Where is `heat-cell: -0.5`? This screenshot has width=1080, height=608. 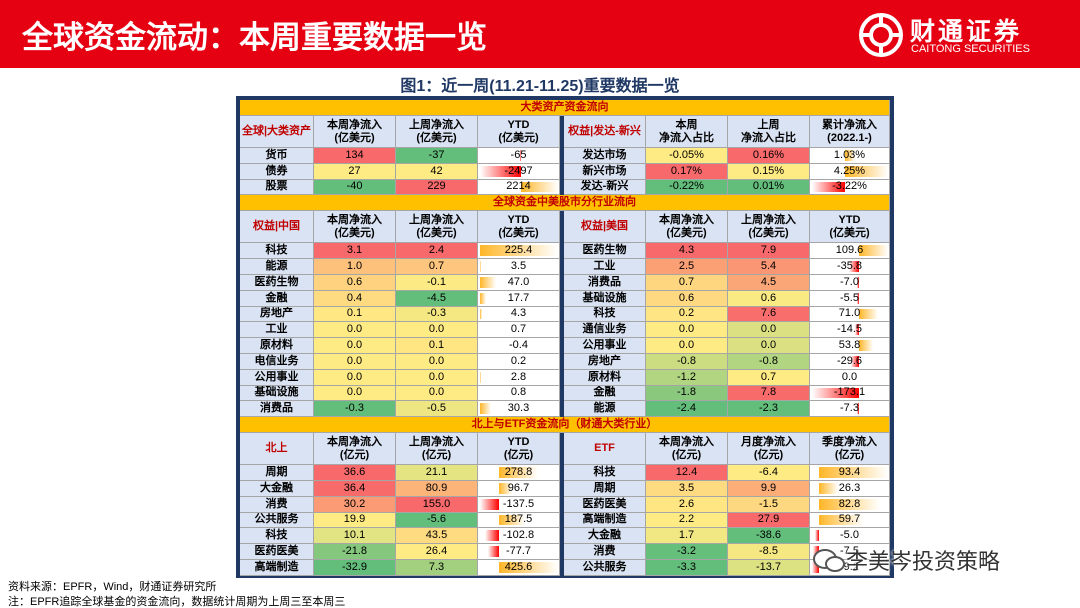 heat-cell: -0.5 is located at coordinates (437, 409).